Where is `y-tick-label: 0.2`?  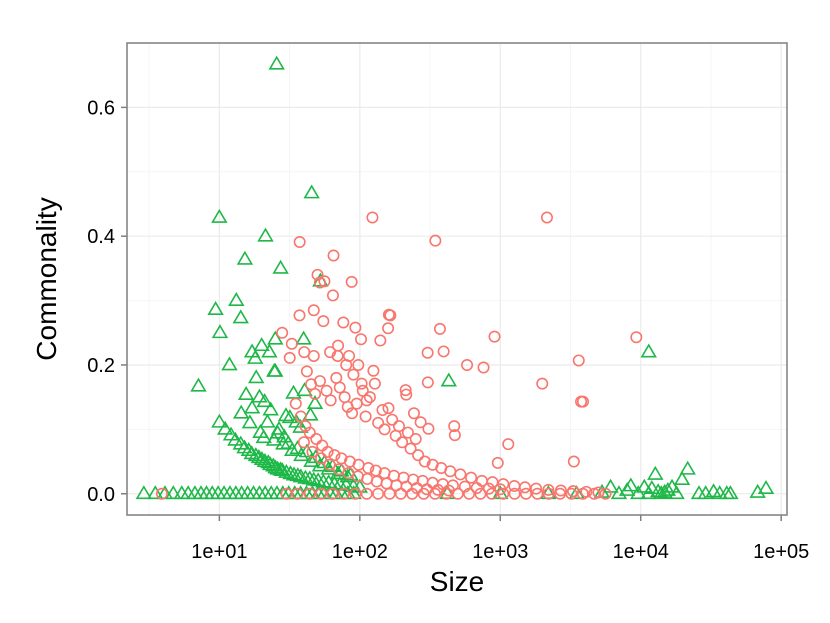 y-tick-label: 0.2 is located at coordinates (101, 366).